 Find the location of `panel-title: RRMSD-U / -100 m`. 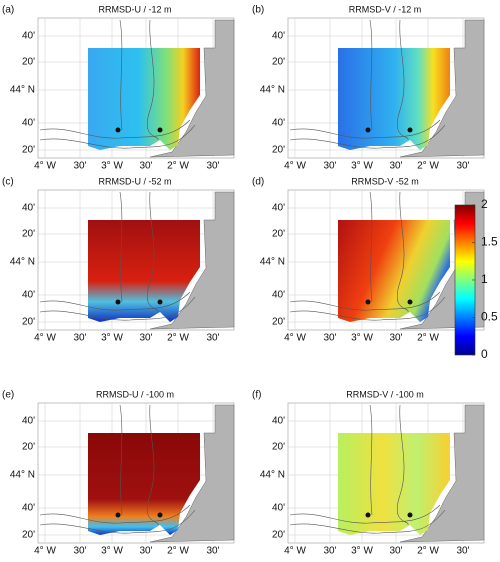

panel-title: RRMSD-U / -100 m is located at coordinates (135, 394).